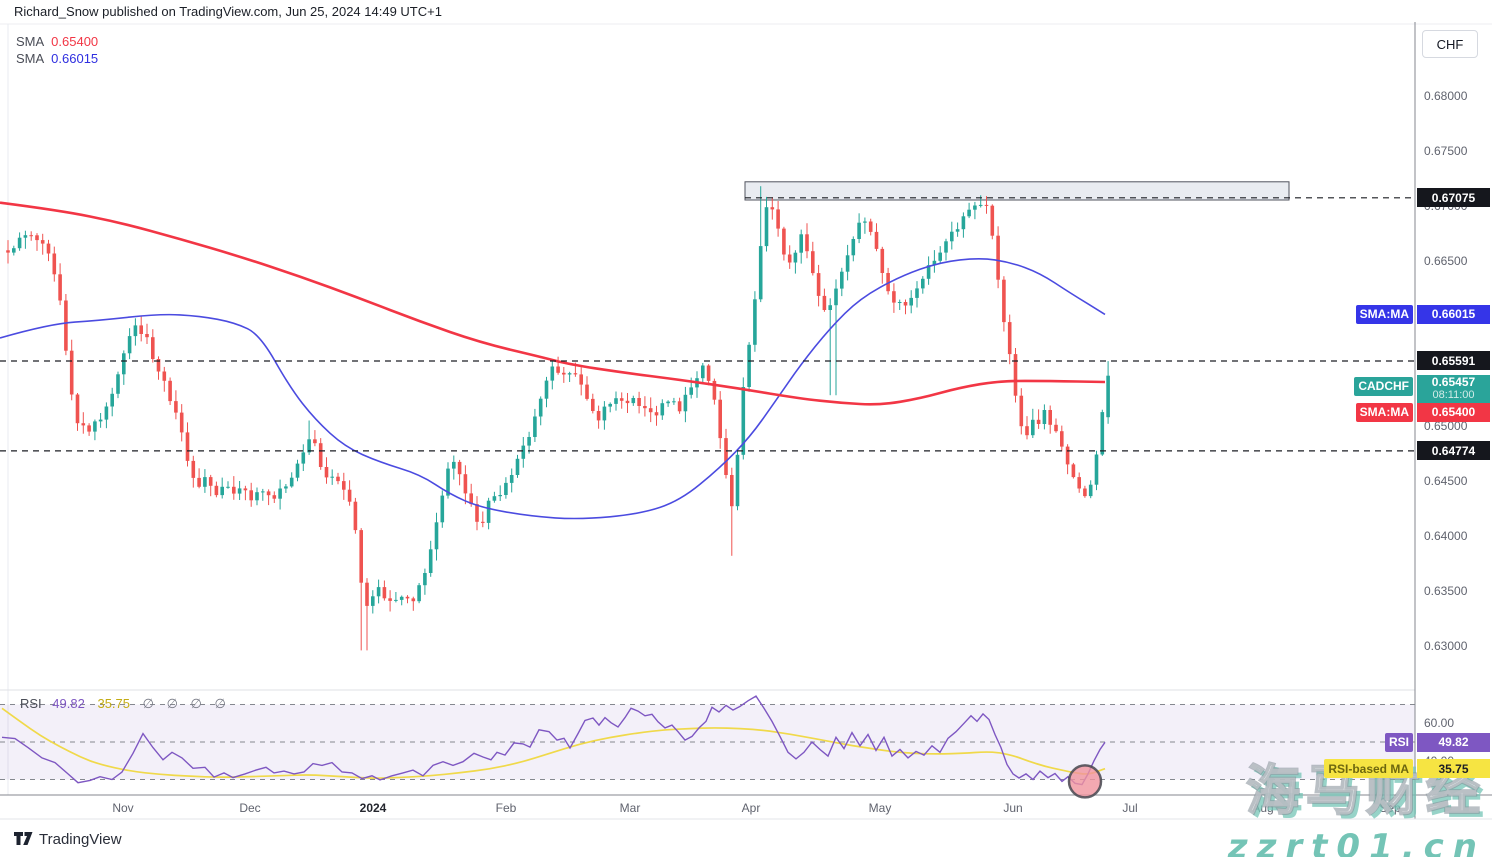 The width and height of the screenshot is (1492, 857). What do you see at coordinates (1446, 151) in the screenshot?
I see `price-tick-0.67500: 0.67500` at bounding box center [1446, 151].